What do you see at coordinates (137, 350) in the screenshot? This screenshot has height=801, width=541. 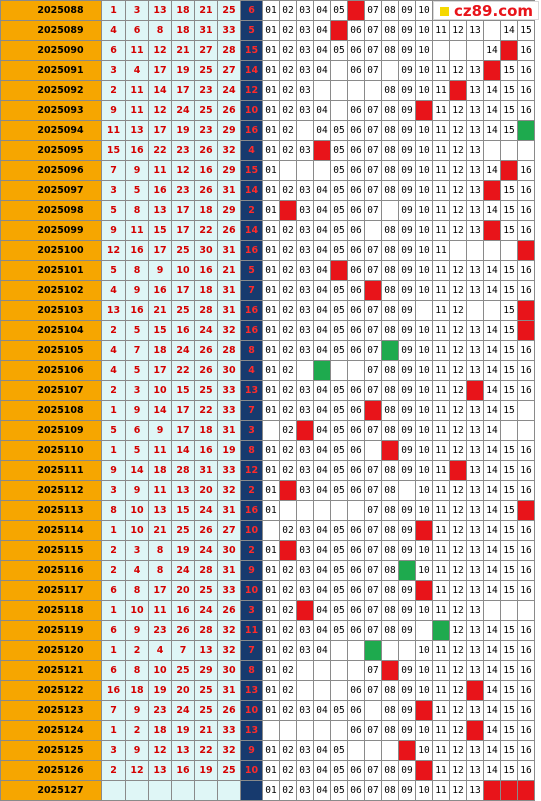 I see `red-ball: 7` at bounding box center [137, 350].